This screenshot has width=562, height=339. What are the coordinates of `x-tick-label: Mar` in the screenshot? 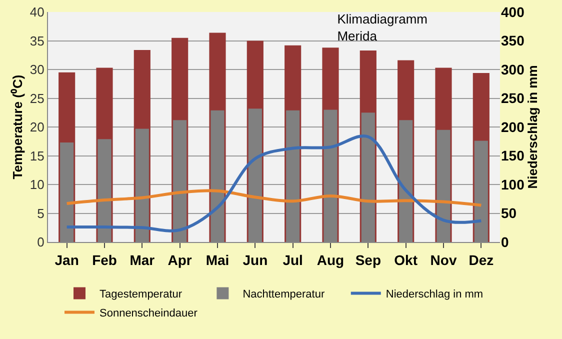 It's located at (143, 260).